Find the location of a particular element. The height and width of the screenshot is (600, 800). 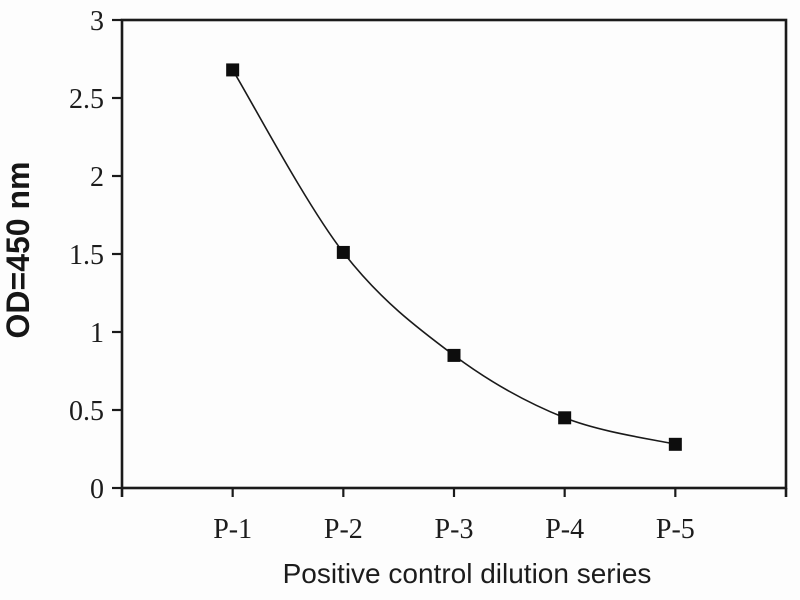

y-tick-label: 1 is located at coordinates (97, 333).